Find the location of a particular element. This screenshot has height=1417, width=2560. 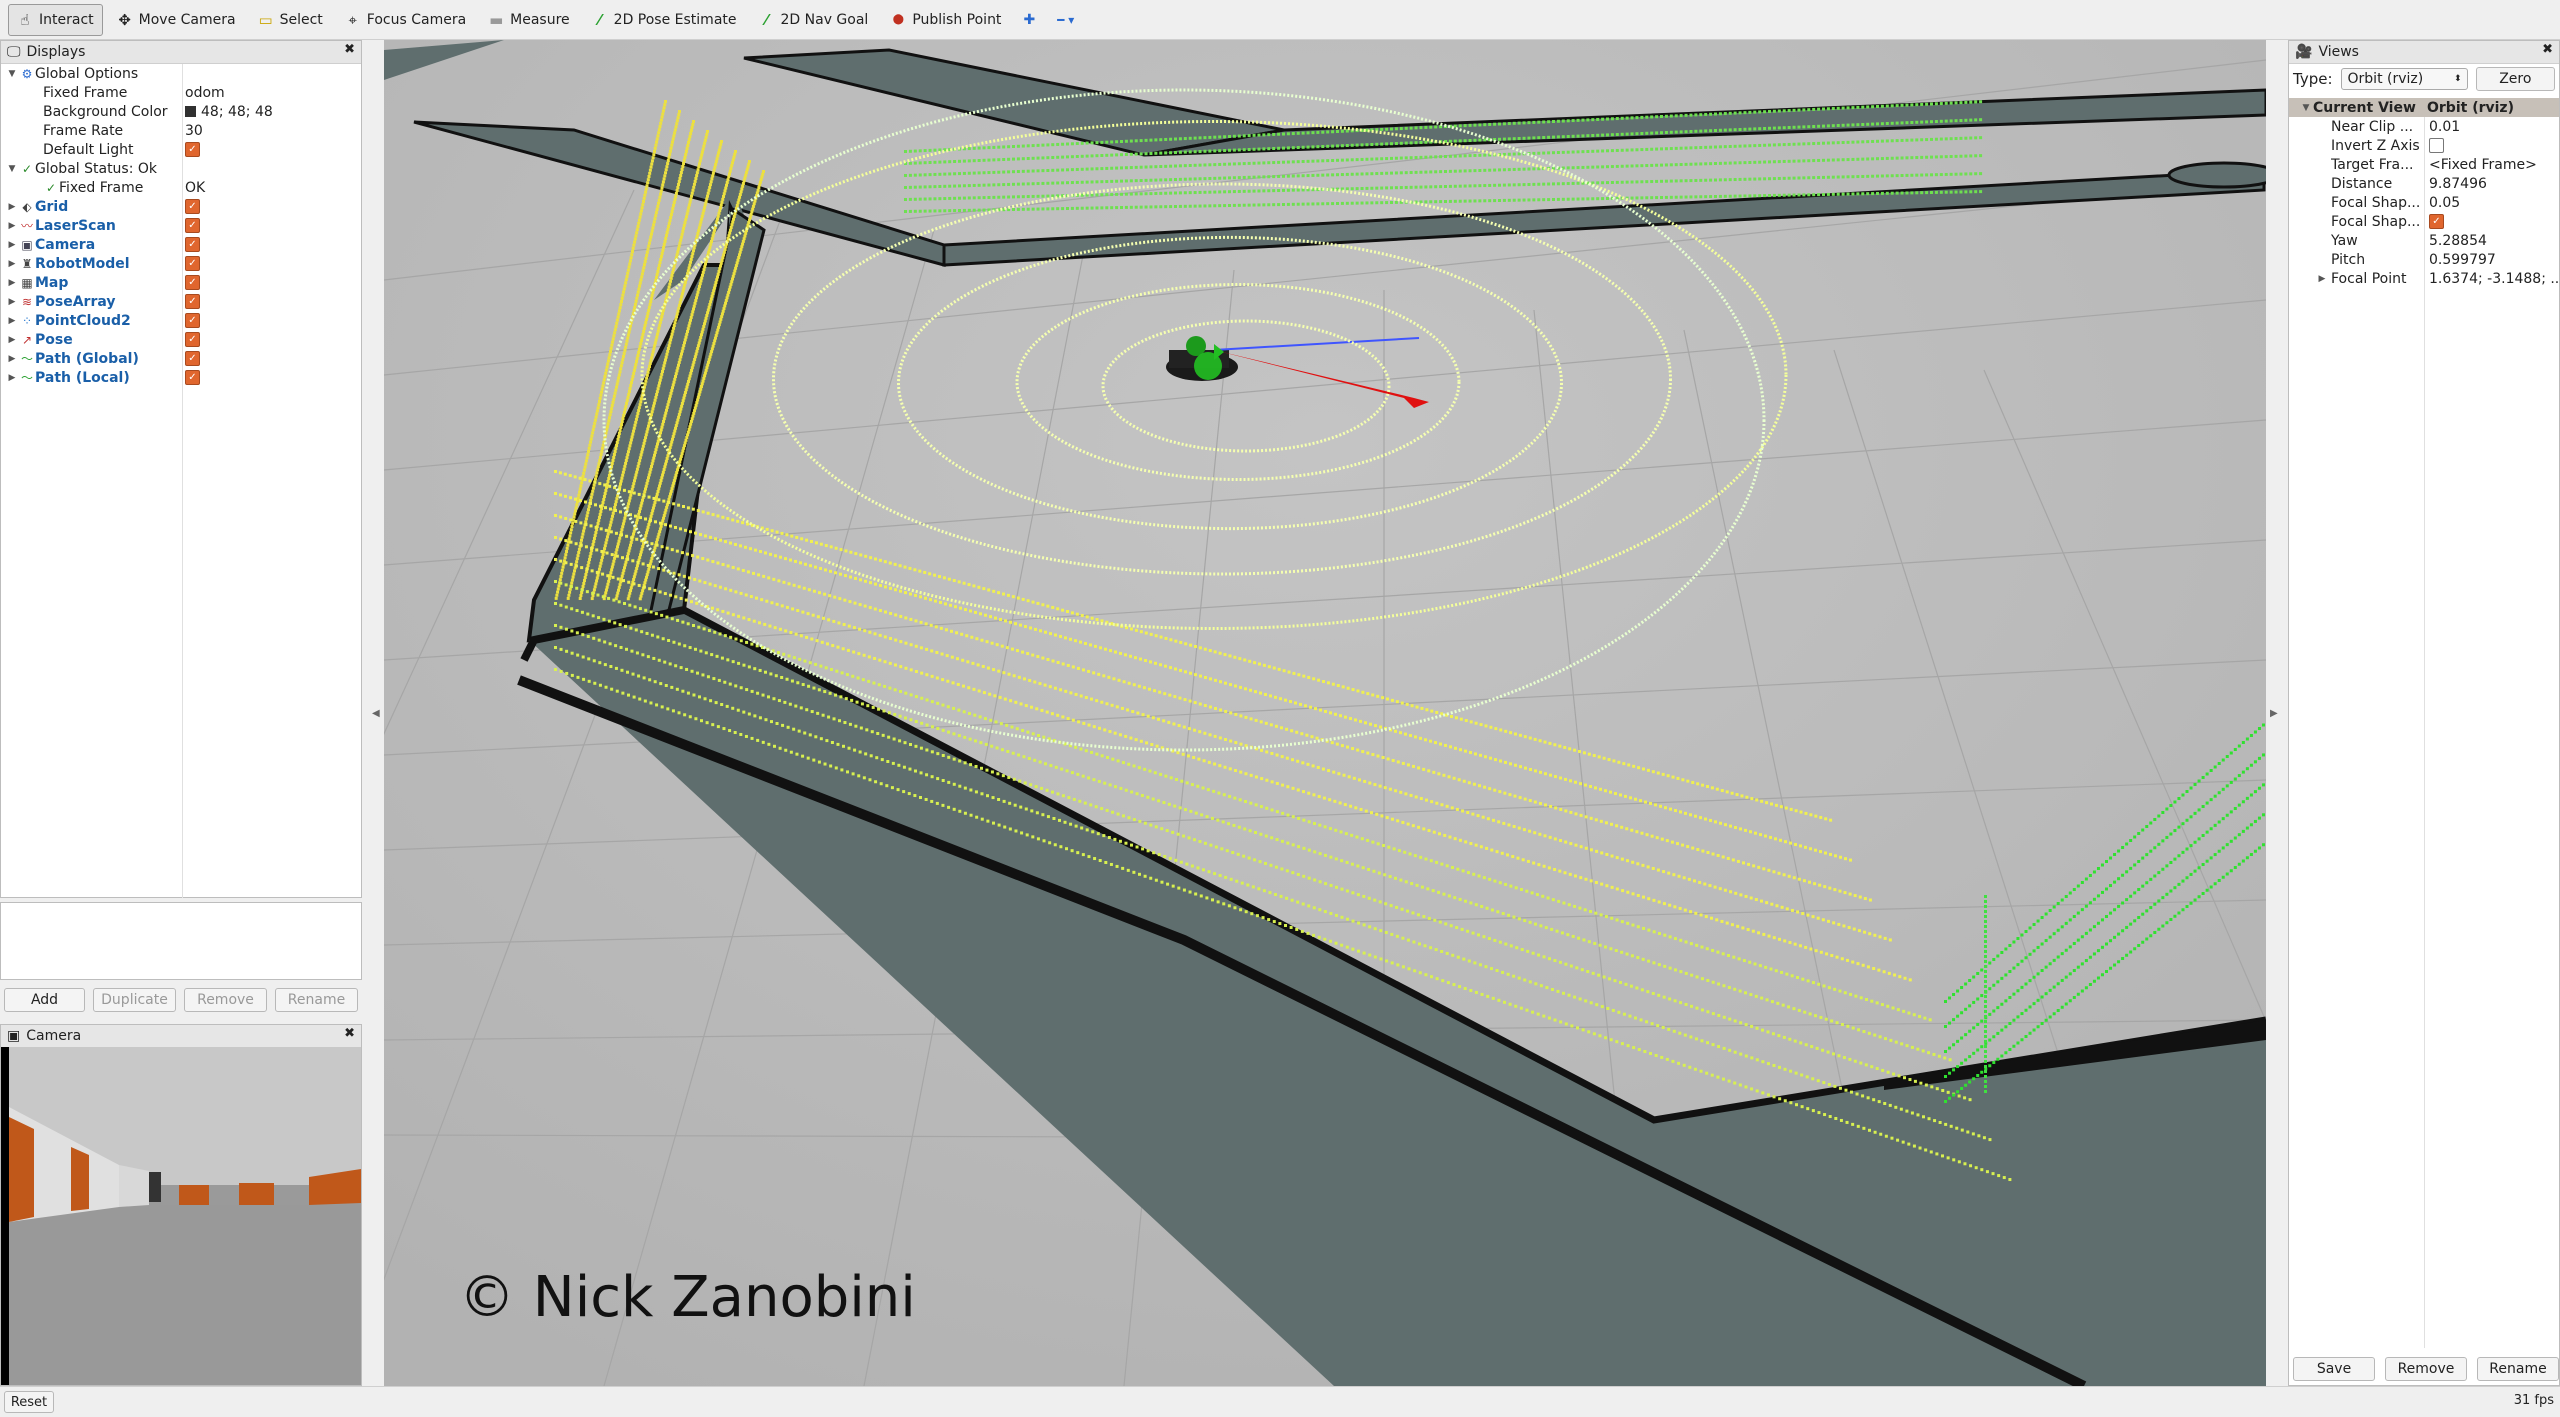

reset-button: Reset is located at coordinates (29, 1402).